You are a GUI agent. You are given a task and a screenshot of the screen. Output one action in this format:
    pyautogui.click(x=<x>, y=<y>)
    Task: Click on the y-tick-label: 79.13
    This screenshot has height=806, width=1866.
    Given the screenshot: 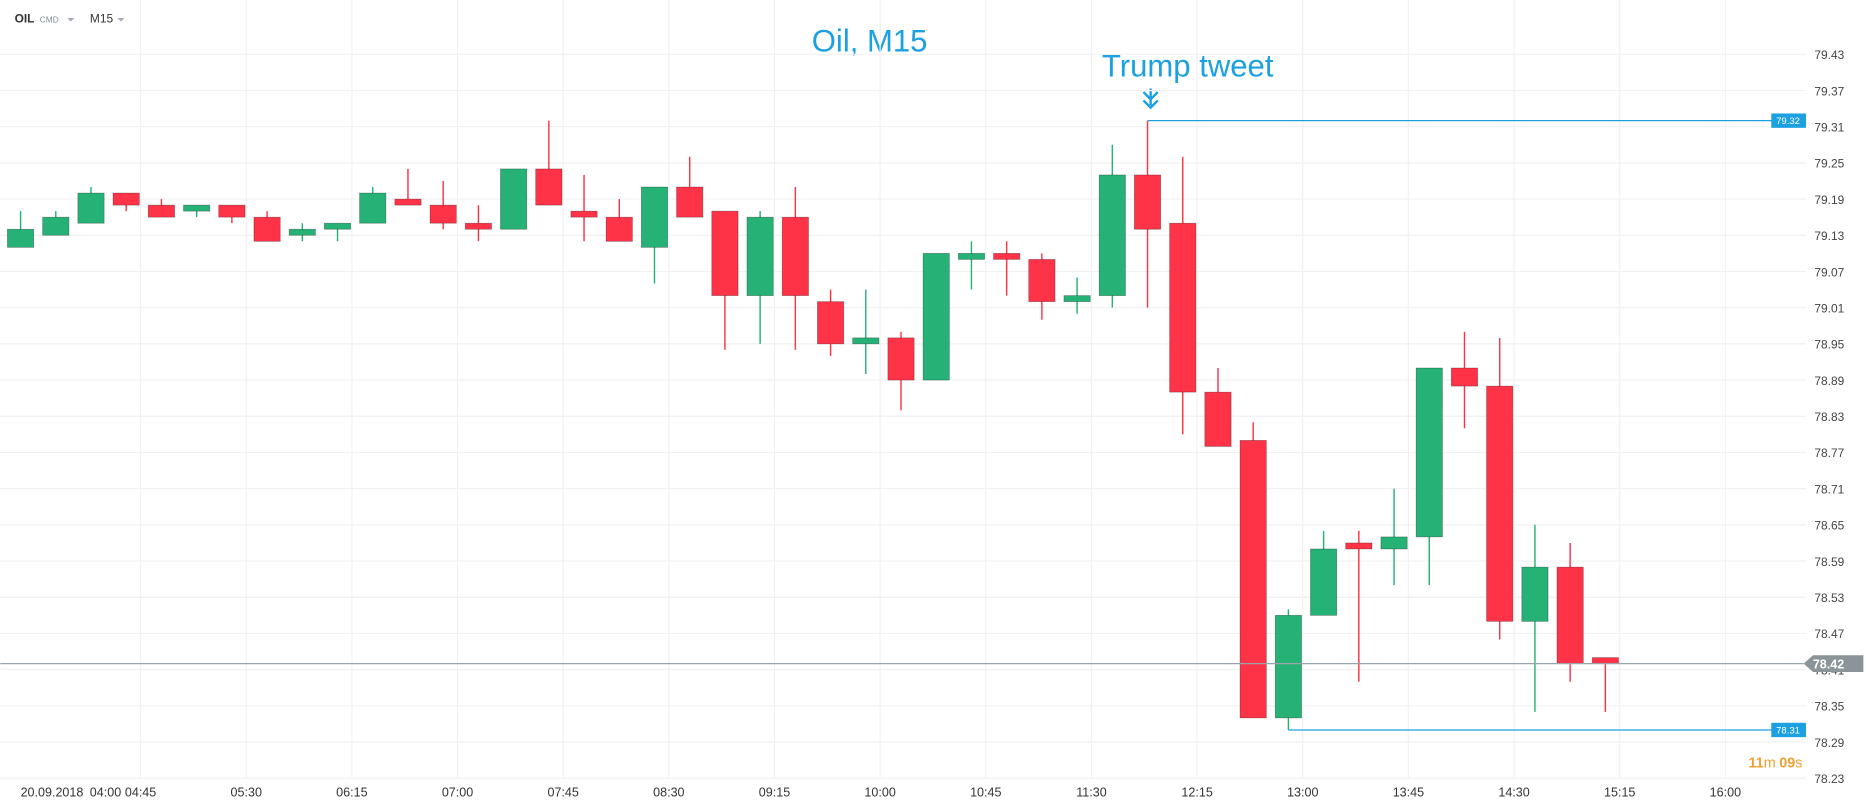 What is the action you would take?
    pyautogui.click(x=1829, y=236)
    